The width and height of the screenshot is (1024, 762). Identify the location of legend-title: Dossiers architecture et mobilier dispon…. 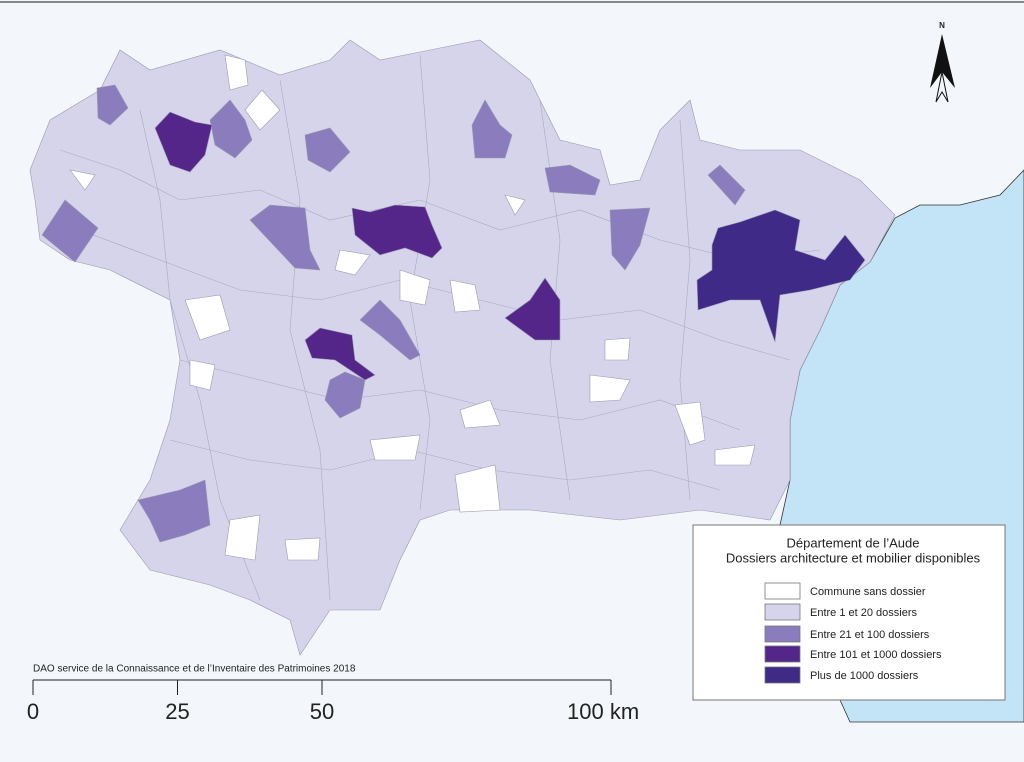
(853, 557).